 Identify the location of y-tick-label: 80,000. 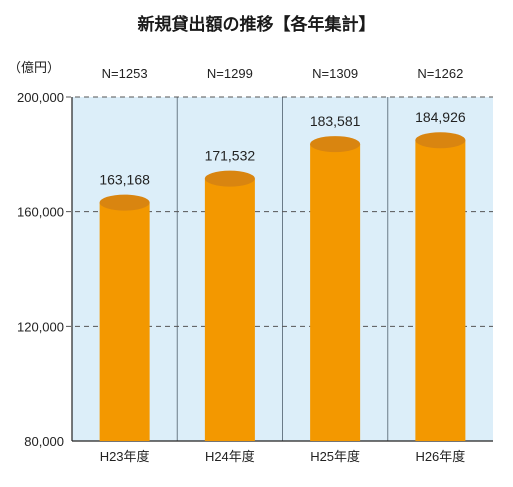
(44, 441).